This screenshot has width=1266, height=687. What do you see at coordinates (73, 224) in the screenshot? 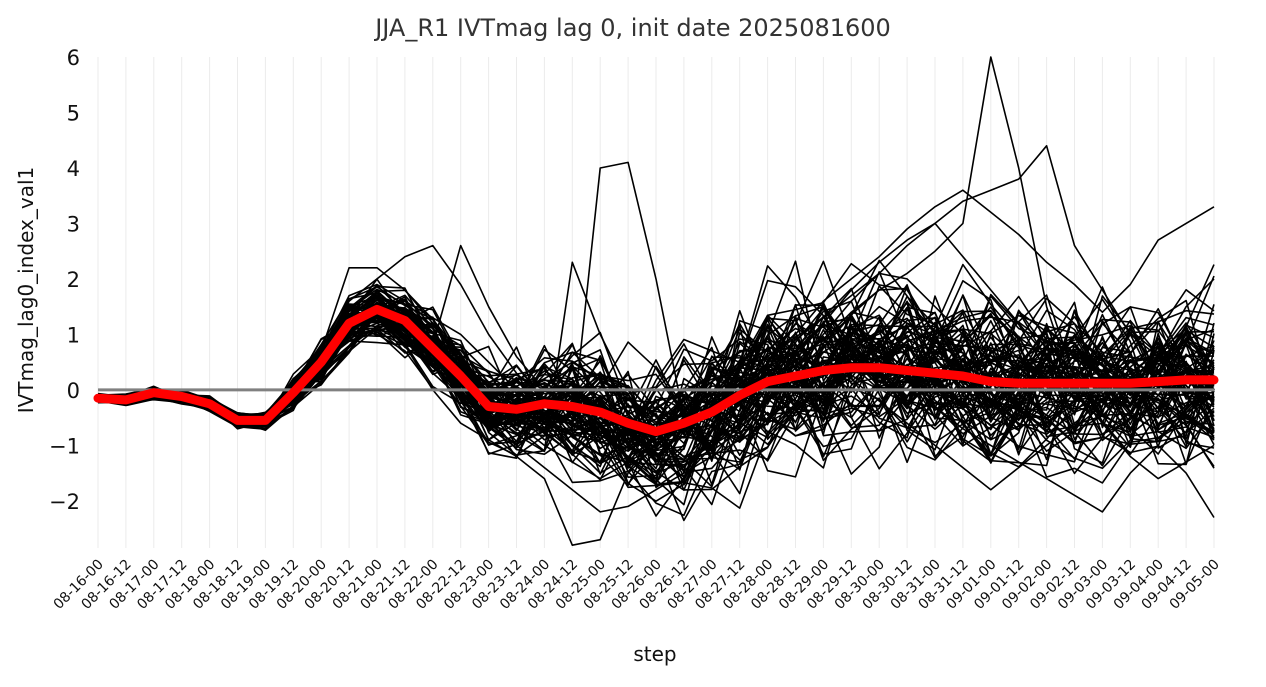
I see `y-tick-label: 3` at bounding box center [73, 224].